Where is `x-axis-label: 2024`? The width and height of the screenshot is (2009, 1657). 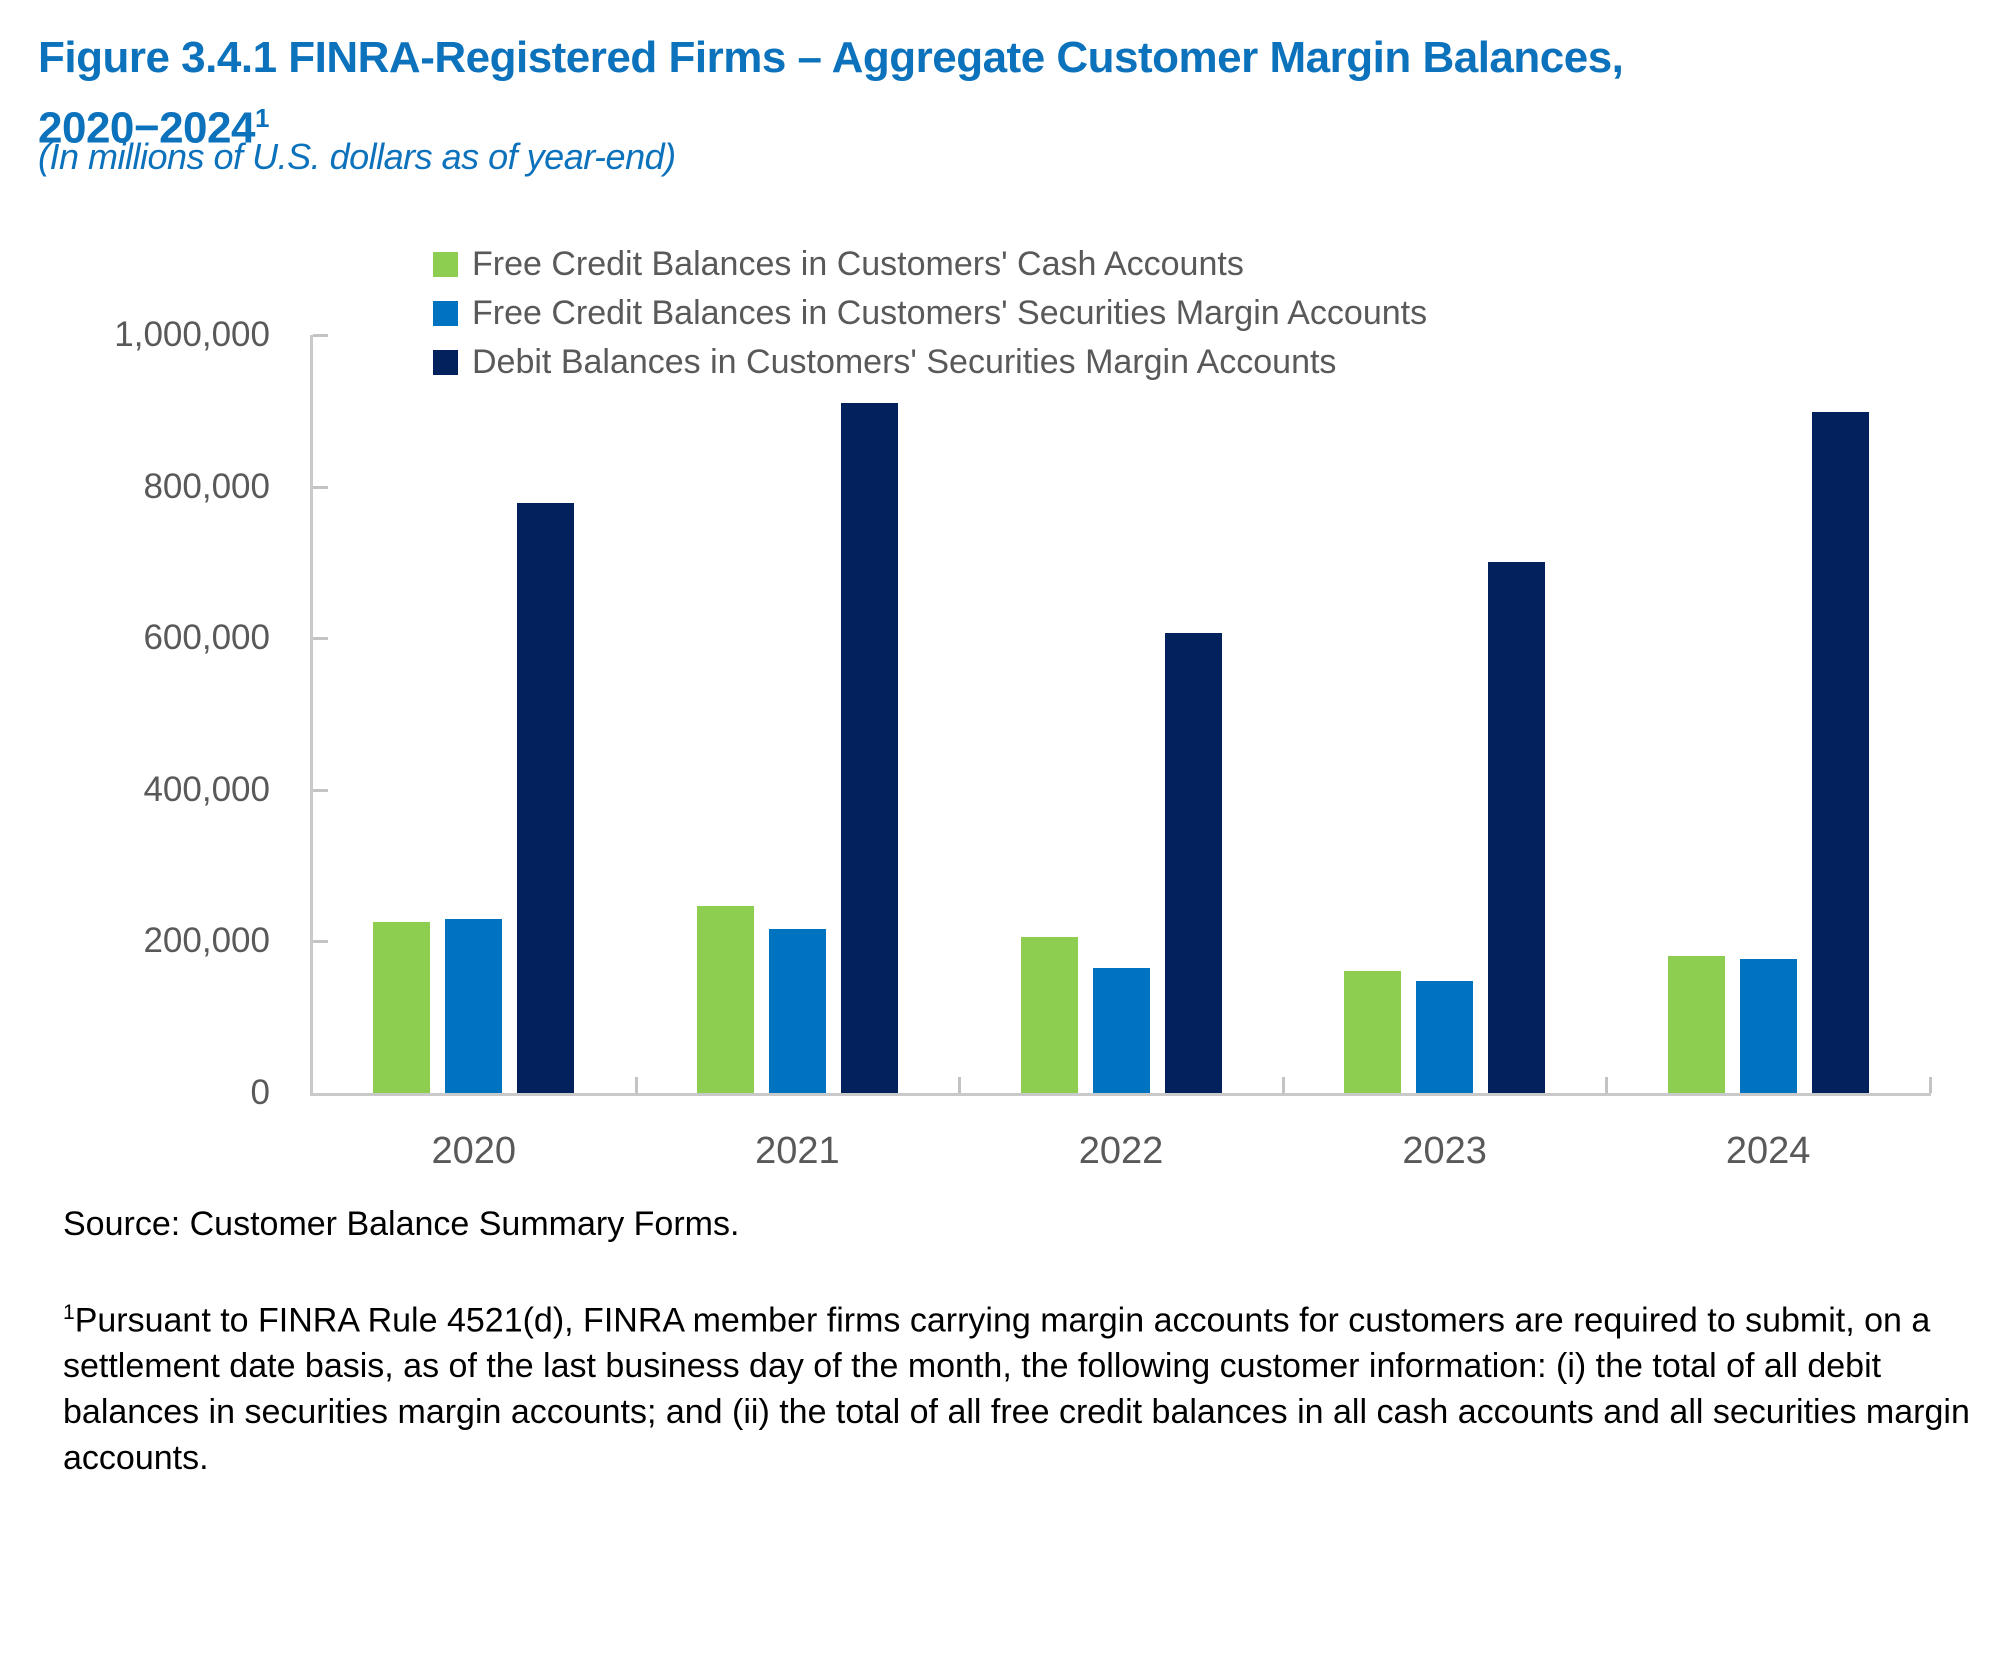 x-axis-label: 2024 is located at coordinates (1768, 1151).